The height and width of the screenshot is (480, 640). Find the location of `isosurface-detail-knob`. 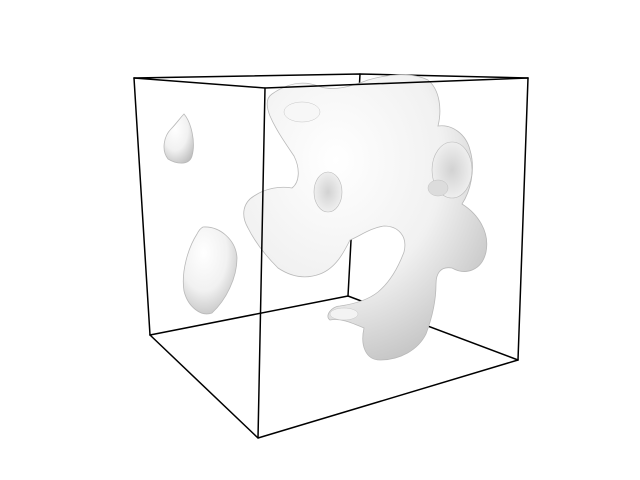

isosurface-detail-knob is located at coordinates (438, 188).